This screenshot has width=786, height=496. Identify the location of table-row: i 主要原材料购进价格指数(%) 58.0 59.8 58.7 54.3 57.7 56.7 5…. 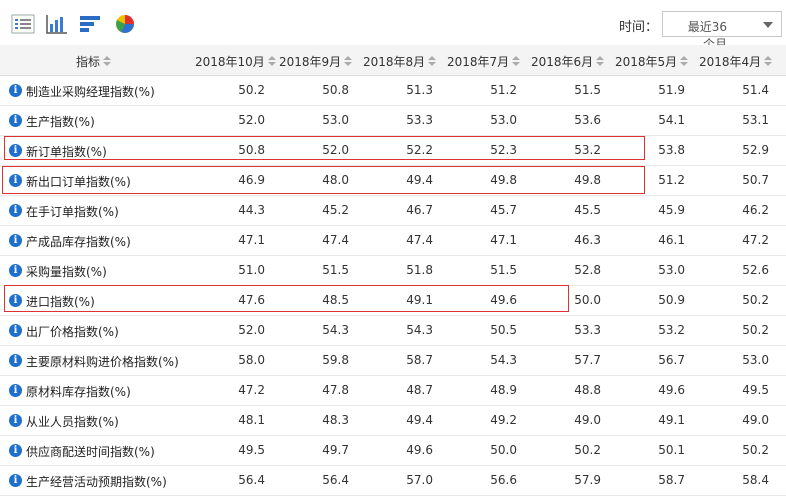
(393, 360).